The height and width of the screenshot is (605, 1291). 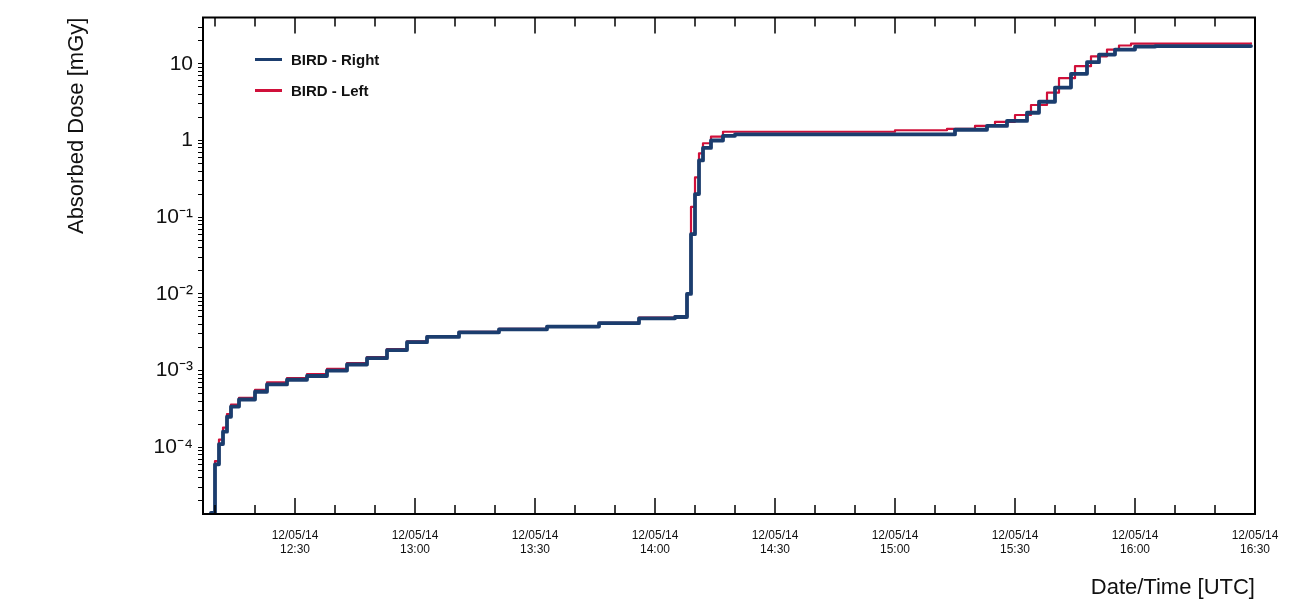 What do you see at coordinates (1015, 541) in the screenshot?
I see `x-tick-label: 12/05/14 15:30` at bounding box center [1015, 541].